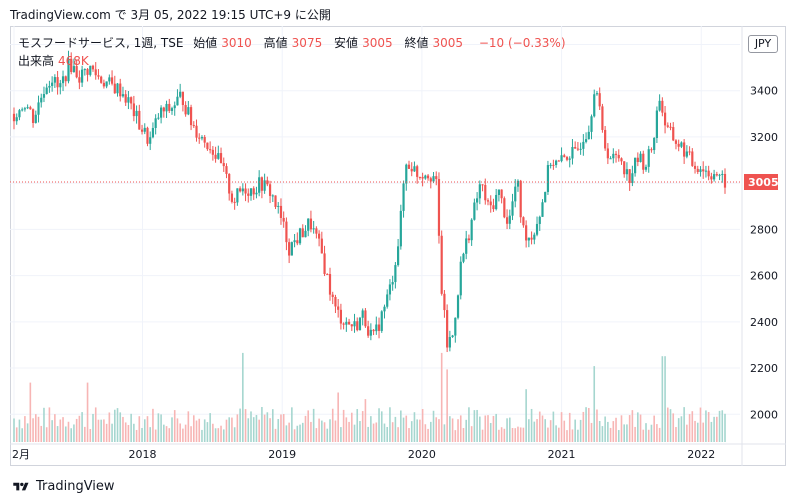 This screenshot has height=503, width=794. I want to click on close-value: 3005, so click(447, 43).